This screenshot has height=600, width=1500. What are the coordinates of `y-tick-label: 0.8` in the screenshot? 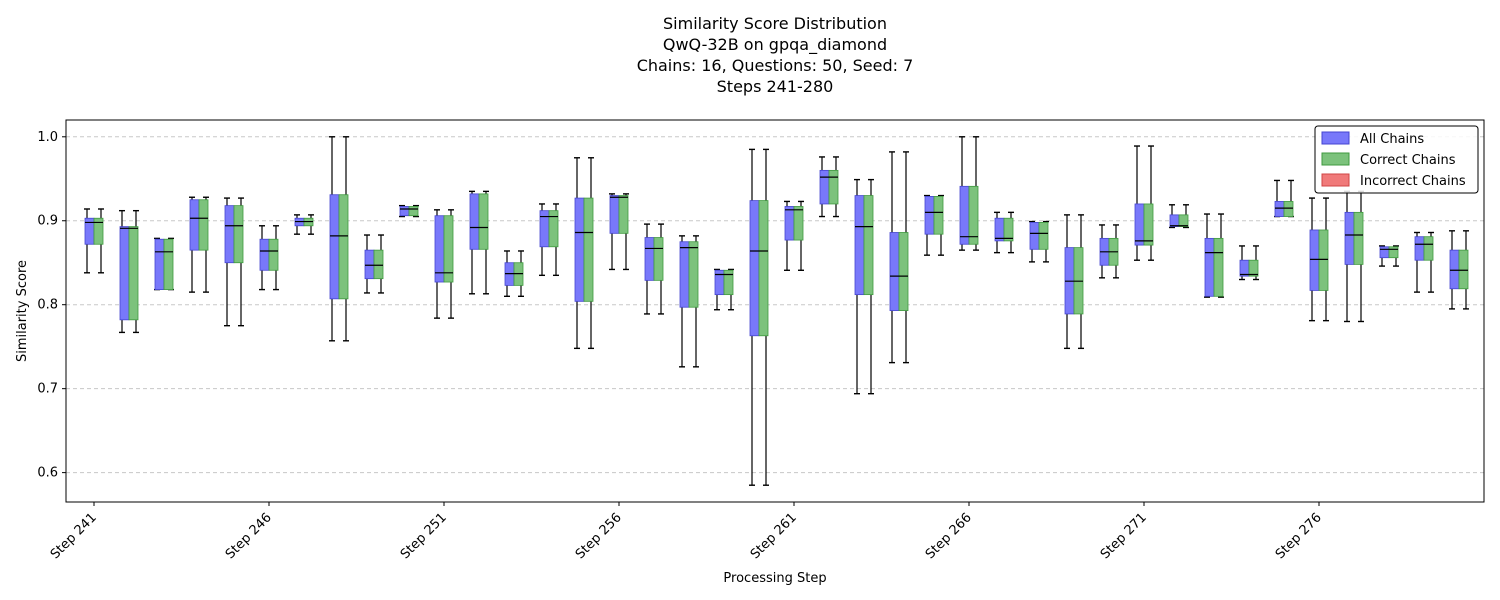 It's located at (47, 305).